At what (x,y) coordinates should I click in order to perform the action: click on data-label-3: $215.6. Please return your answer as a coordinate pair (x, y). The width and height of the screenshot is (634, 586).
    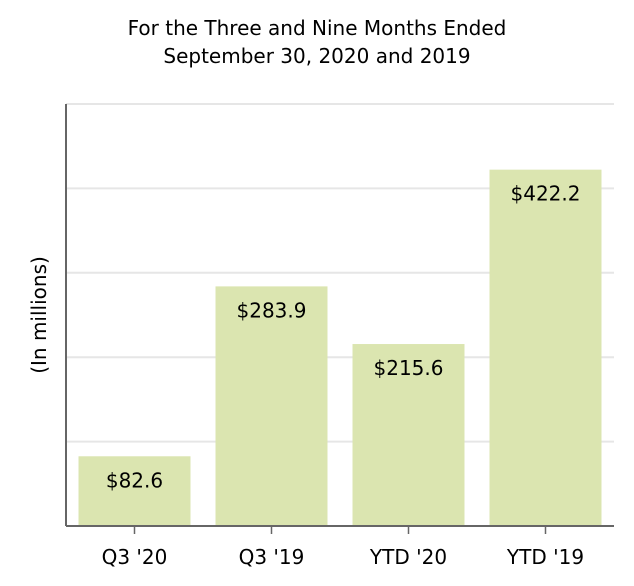
    Looking at the image, I should click on (409, 368).